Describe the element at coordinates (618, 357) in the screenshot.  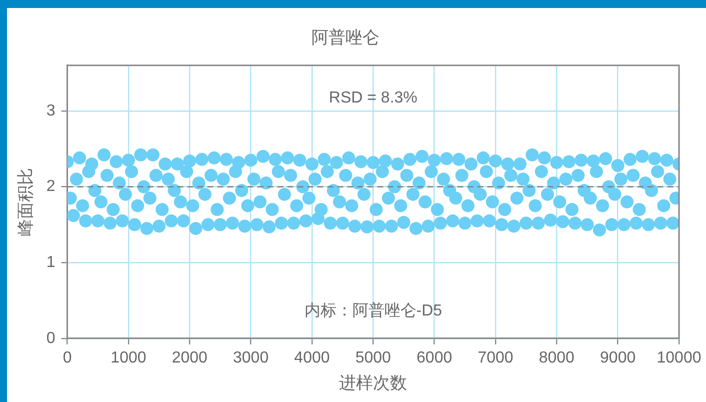
I see `x-tick-label: 9000` at that location.